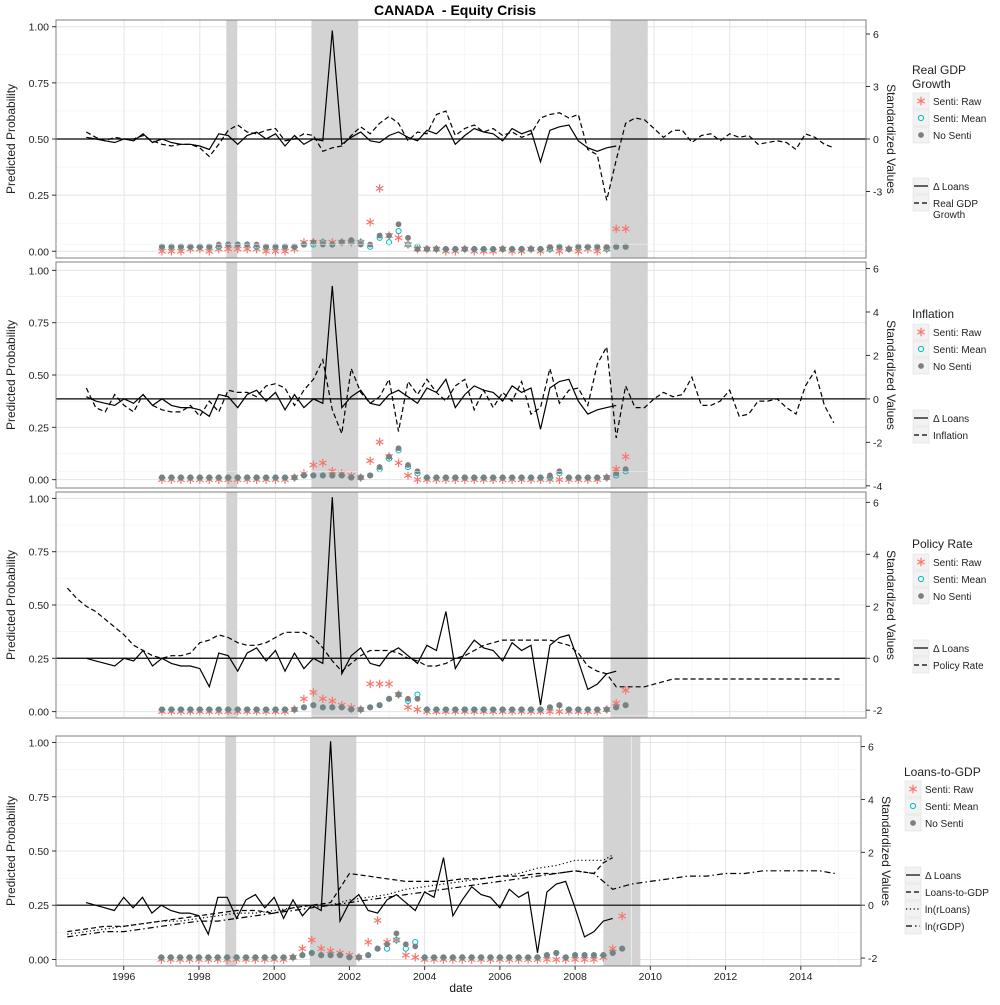  Describe the element at coordinates (124, 977) in the screenshot. I see `x-tick-label: 1996` at that location.